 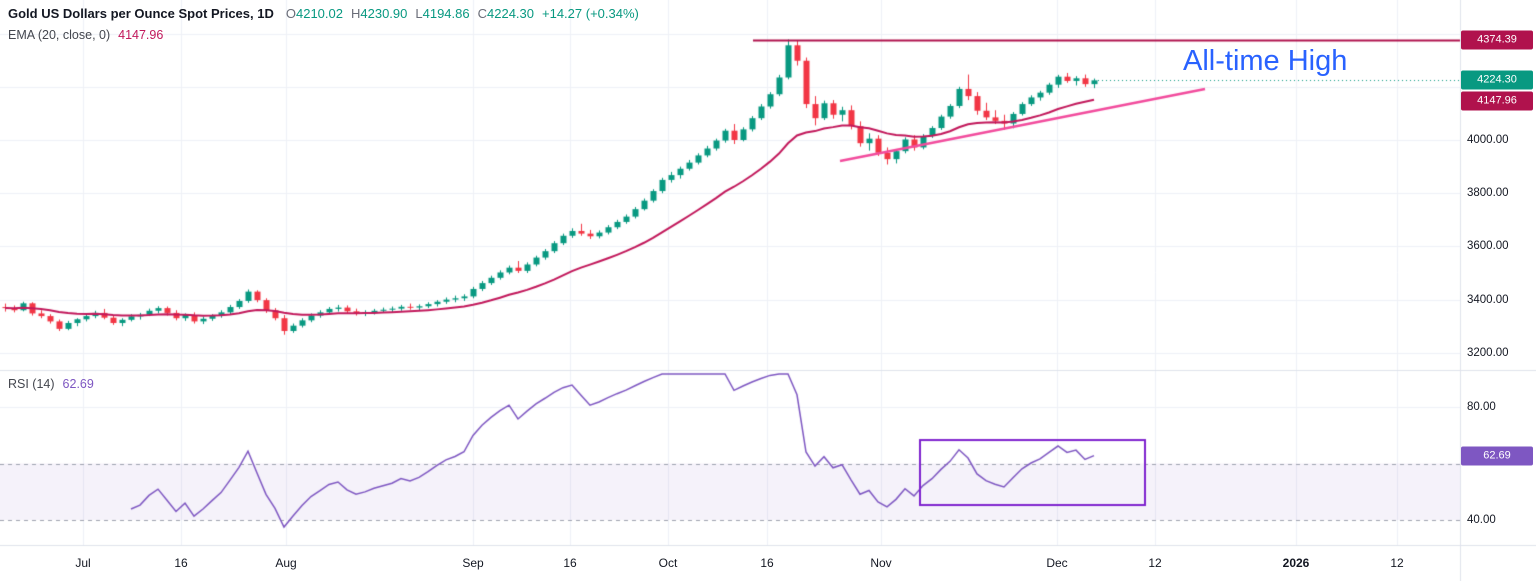 What do you see at coordinates (31, 384) in the screenshot?
I see `rsi-label: RSI (14)` at bounding box center [31, 384].